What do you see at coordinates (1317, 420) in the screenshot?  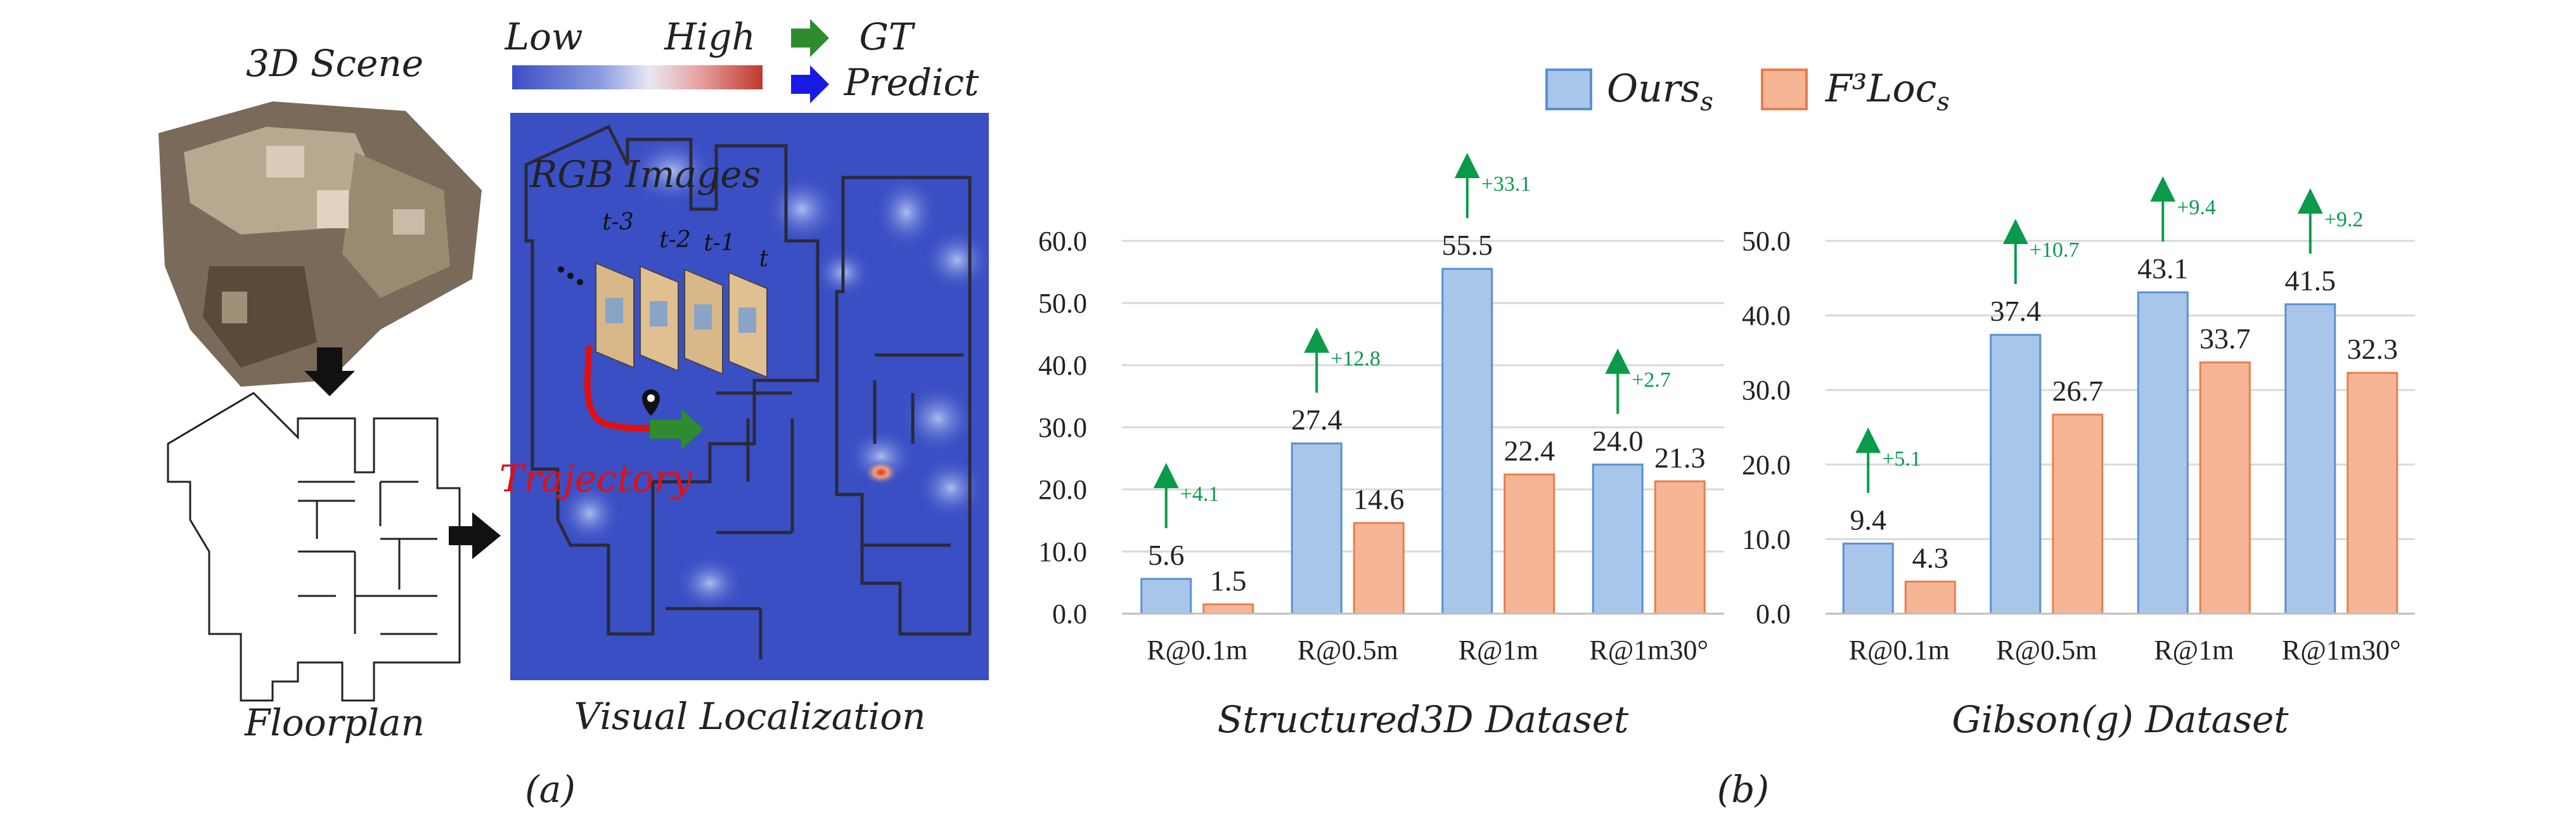 I see `value-label-ours: 27.4` at bounding box center [1317, 420].